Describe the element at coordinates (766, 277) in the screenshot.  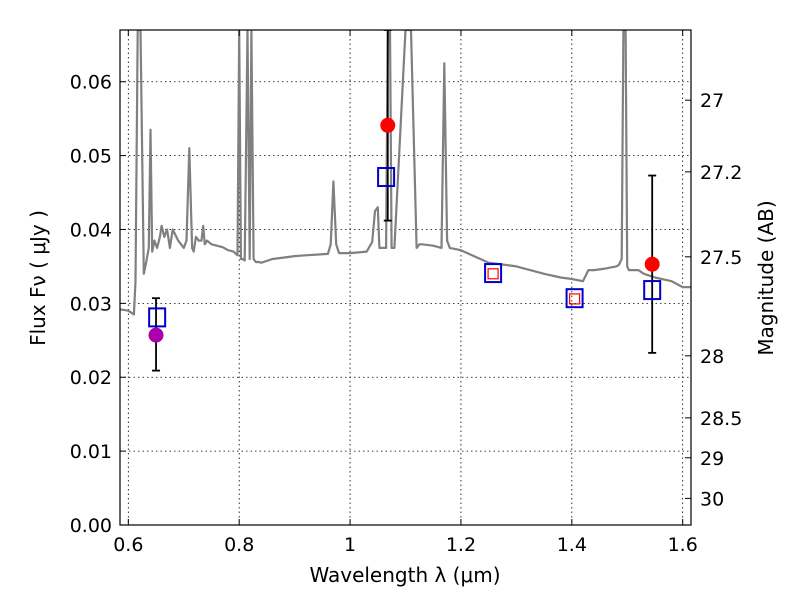
I see `y2-axis-label: Magnitude (AB)` at that location.